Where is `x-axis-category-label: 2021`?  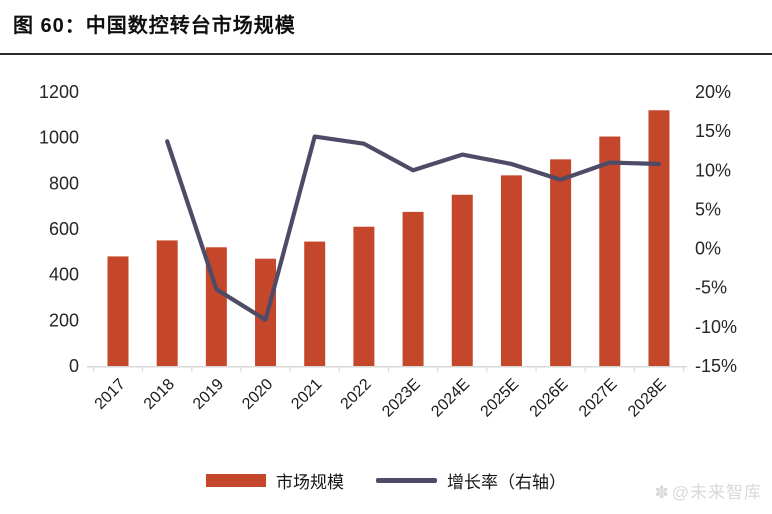
x-axis-category-label: 2021 is located at coordinates (306, 394).